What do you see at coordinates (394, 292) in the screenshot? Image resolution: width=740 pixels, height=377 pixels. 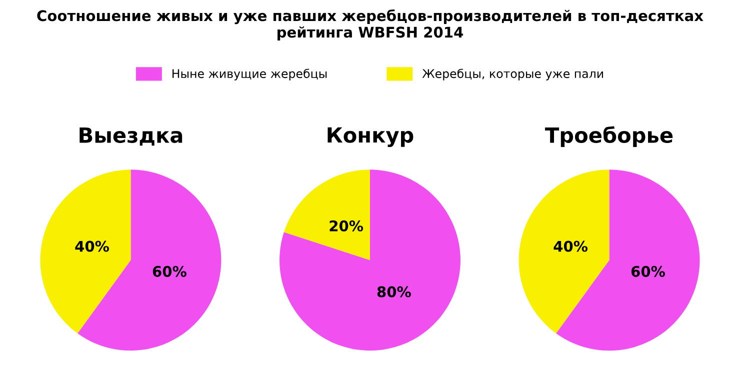 I see `data-label: 80%` at bounding box center [394, 292].